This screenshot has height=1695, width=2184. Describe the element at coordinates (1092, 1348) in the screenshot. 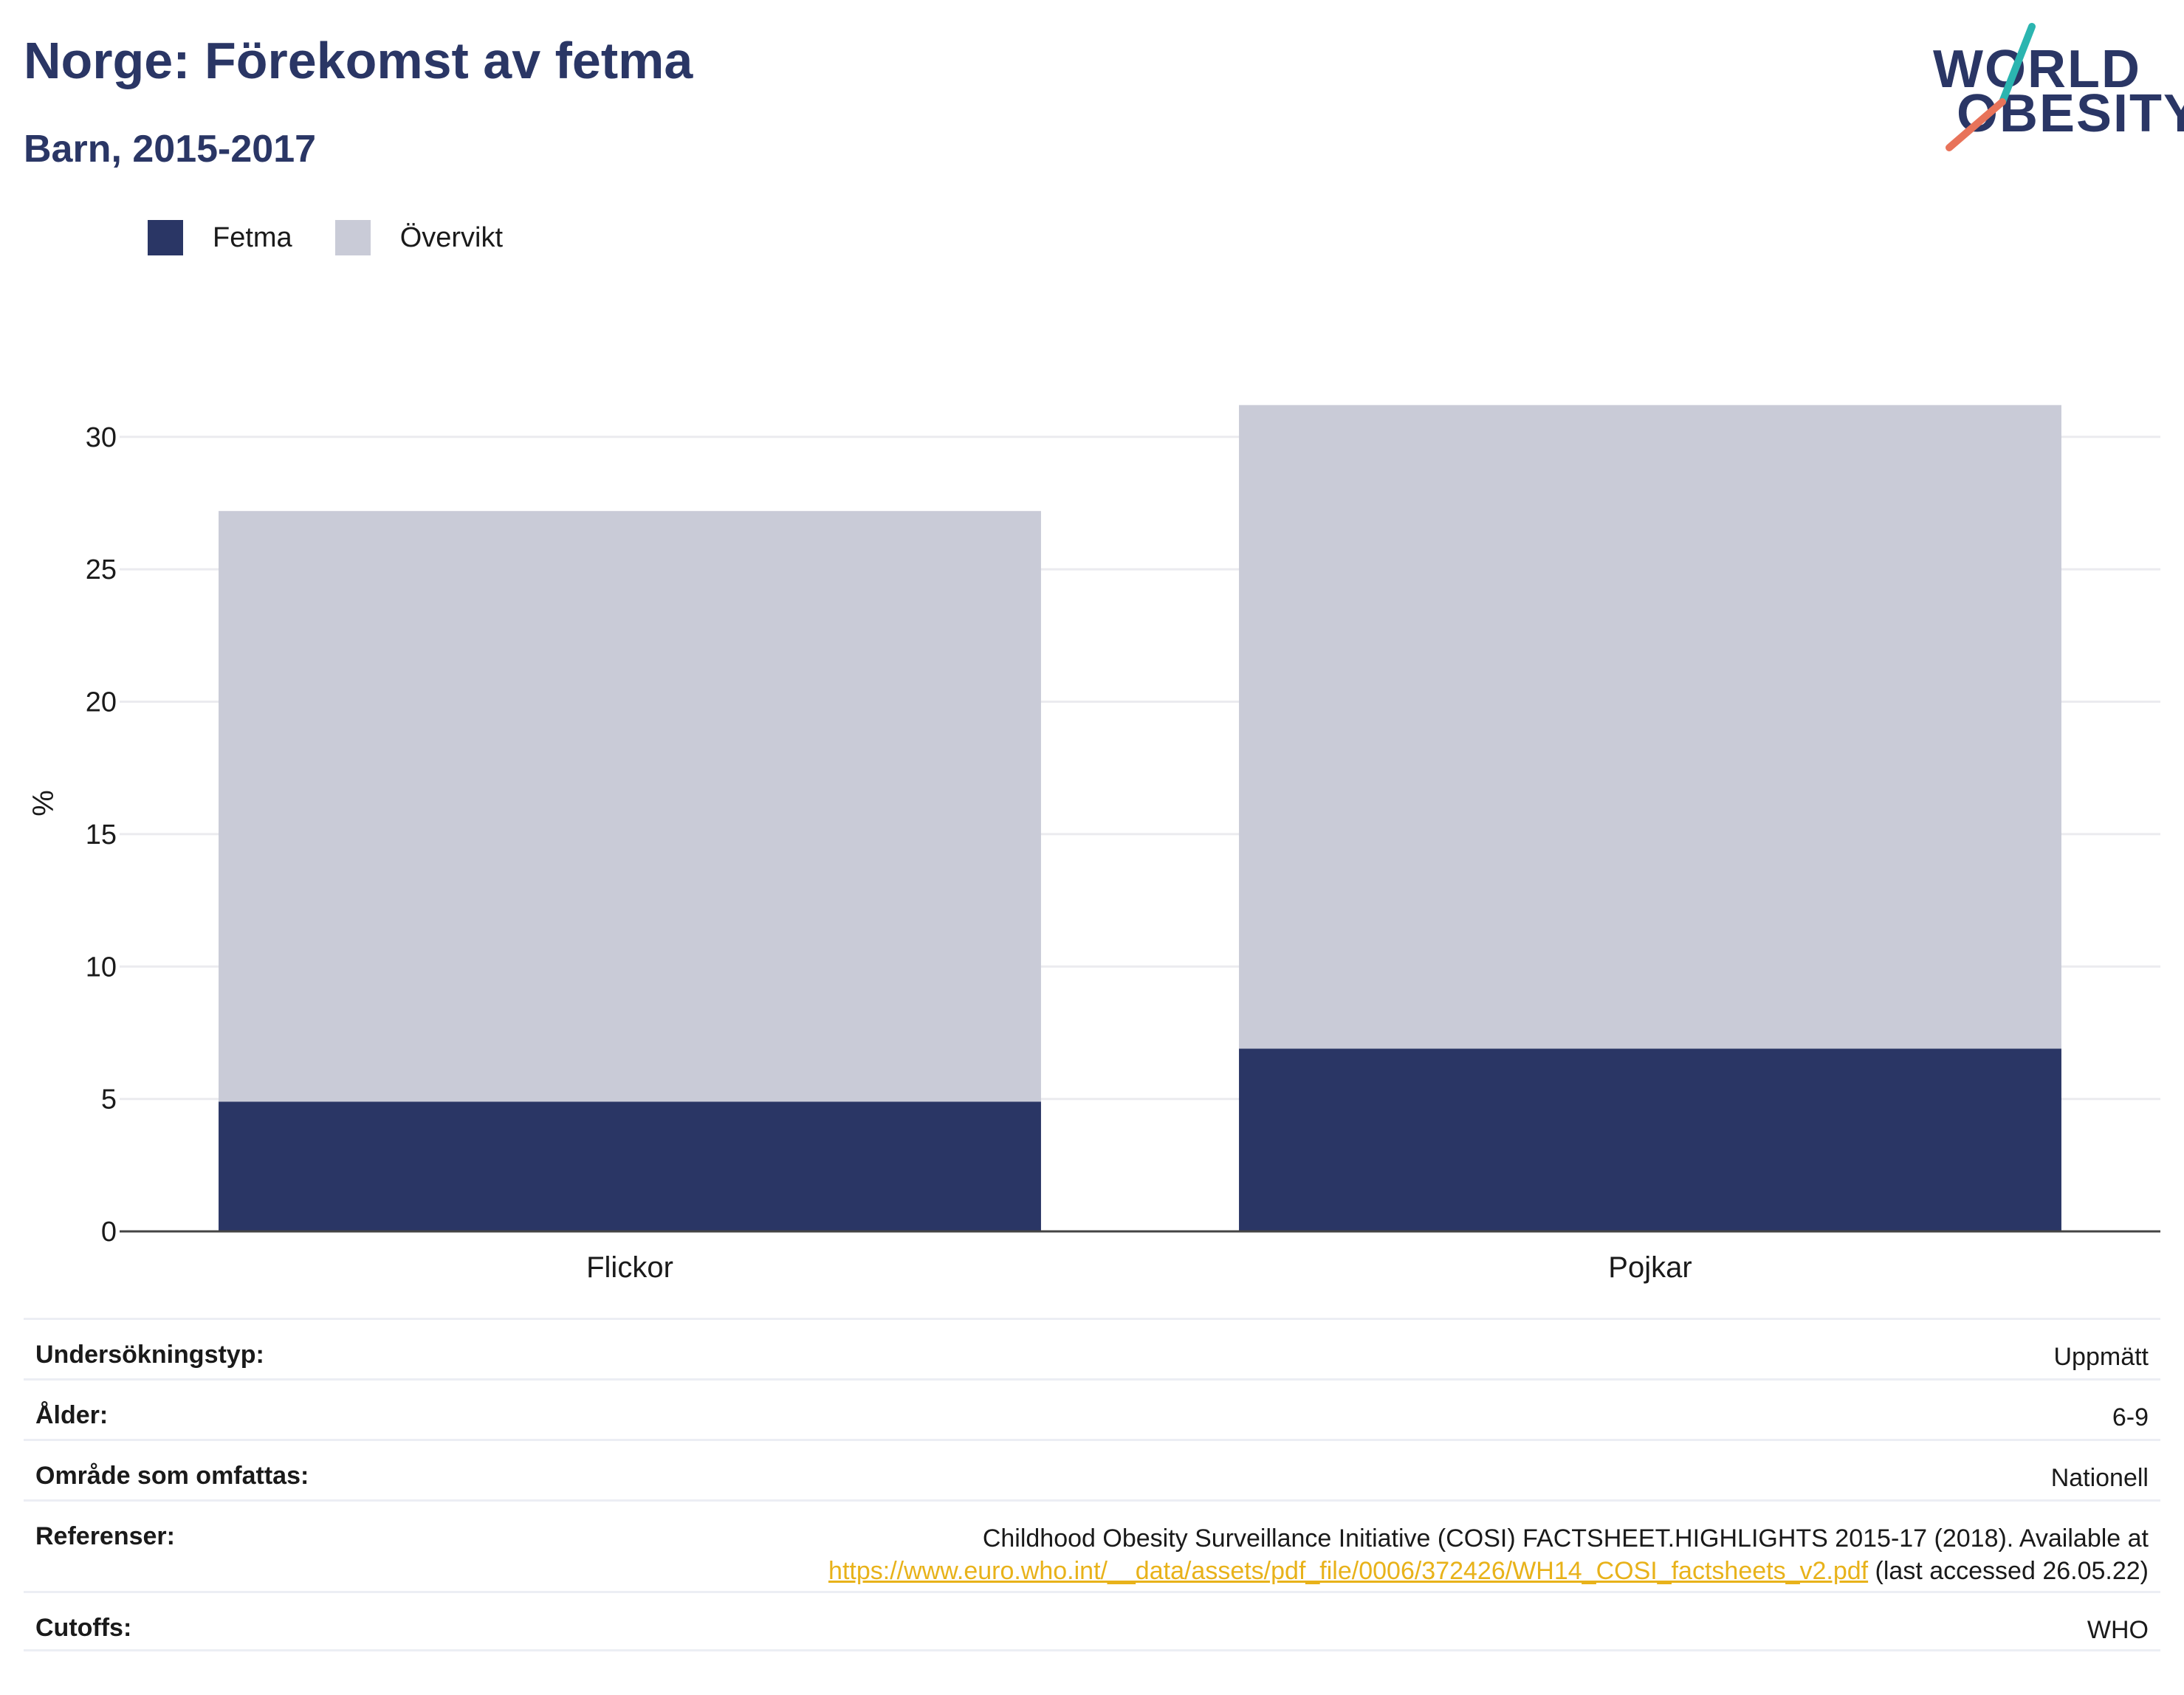

I see `info-row-survey-type: Undersökningstyp: Uppmätt` at that location.